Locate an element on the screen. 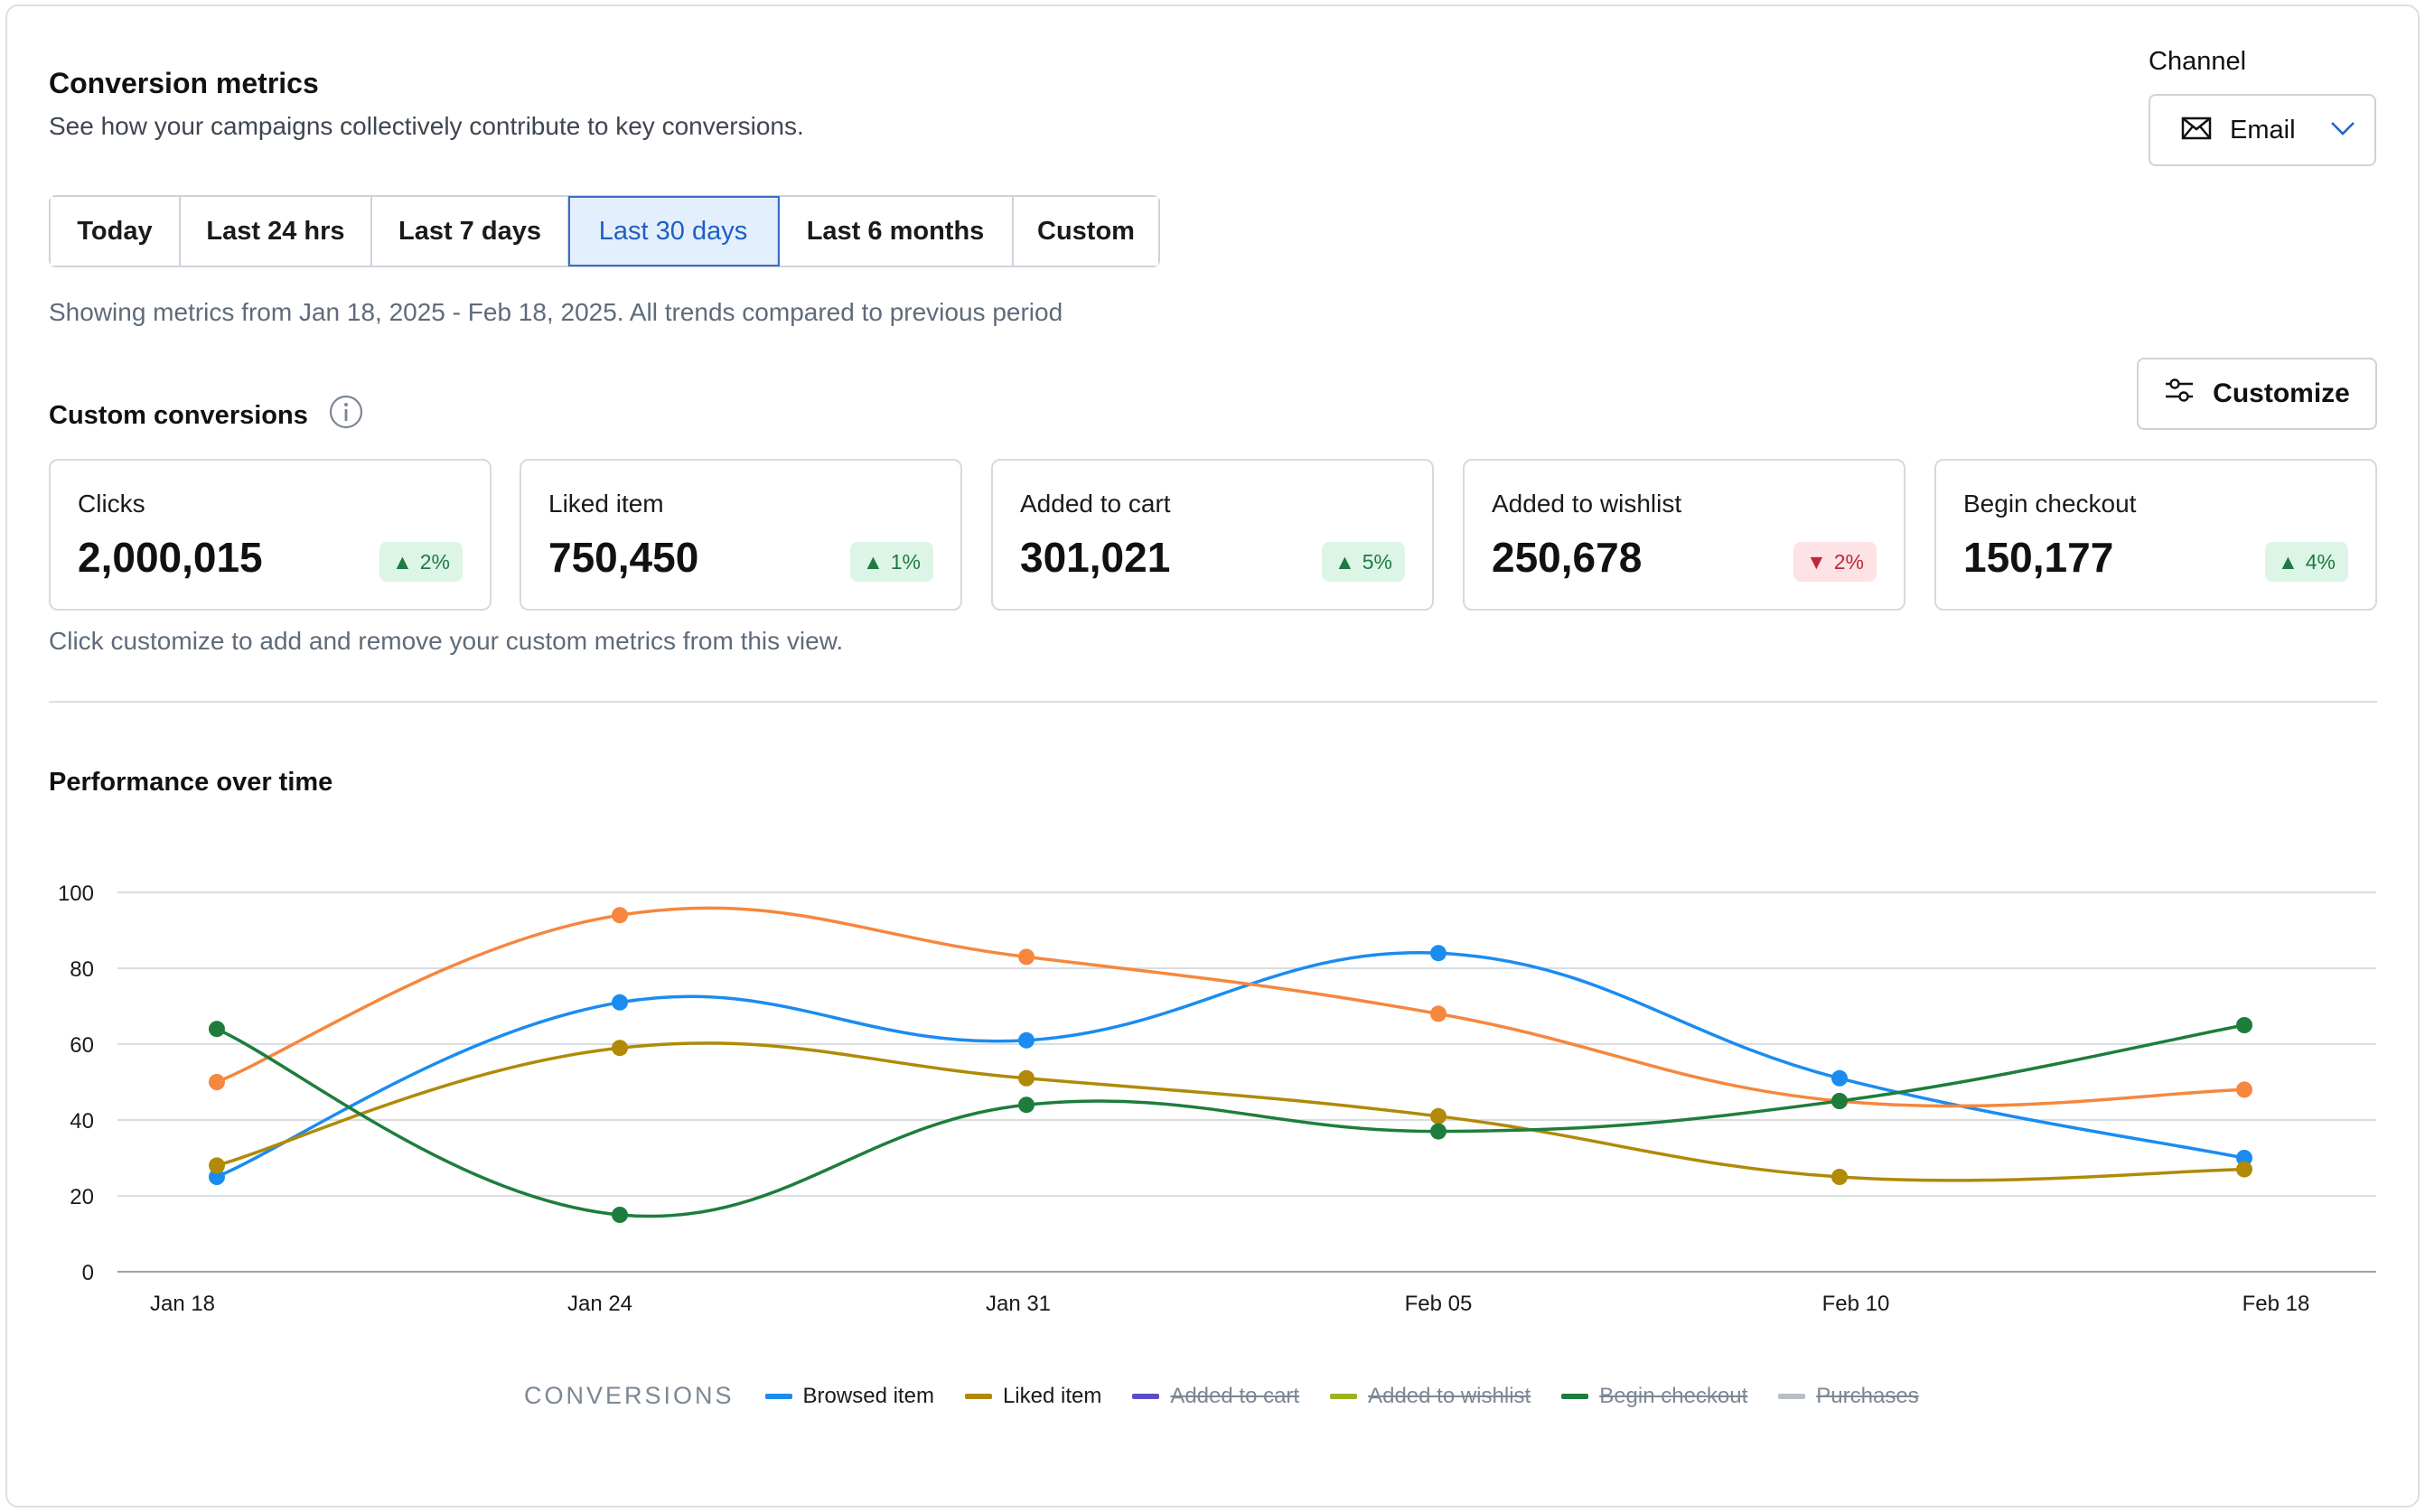  legend-item-browsed-item: Browsed item is located at coordinates (849, 1396).